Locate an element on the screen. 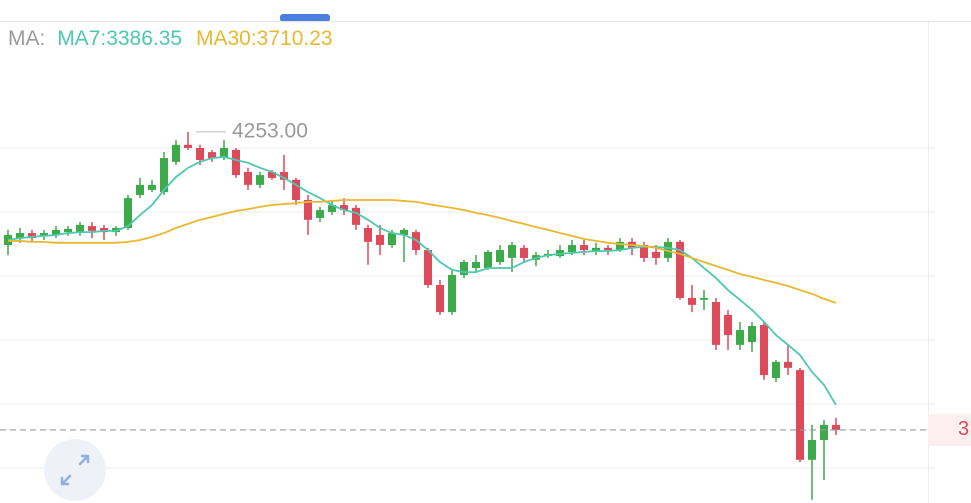 This screenshot has height=503, width=971. last-price-tag is located at coordinates (949, 429).